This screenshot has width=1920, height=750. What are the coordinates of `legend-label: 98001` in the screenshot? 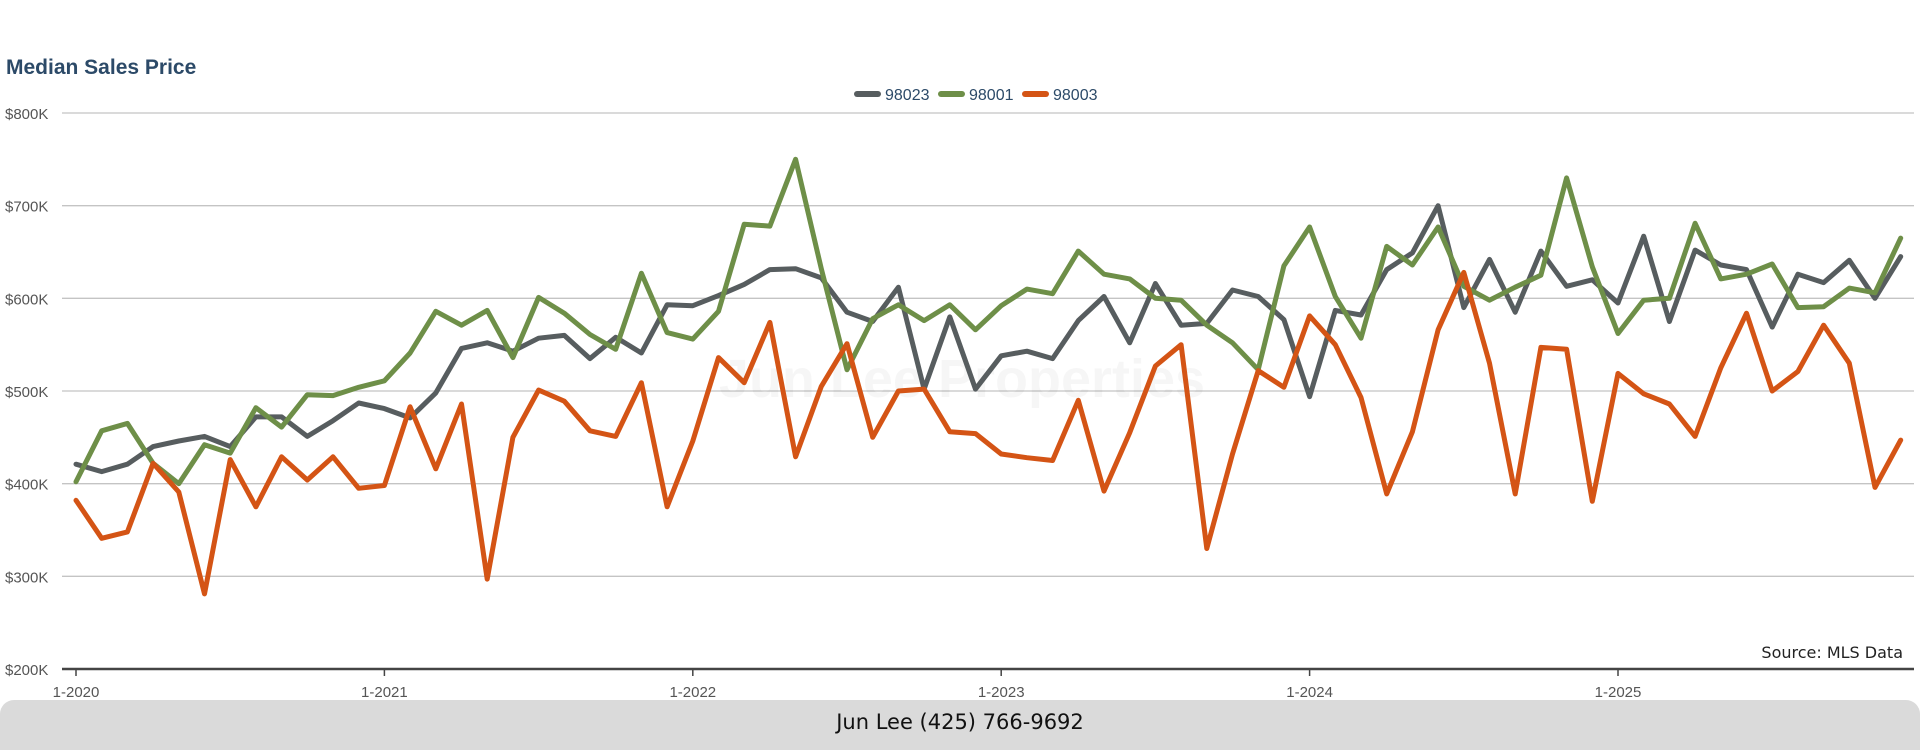 It's located at (991, 95).